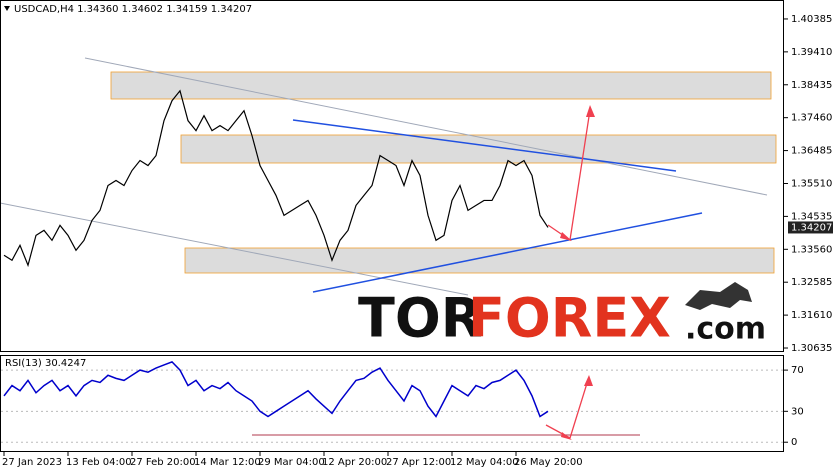  Describe the element at coordinates (548, 462) in the screenshot. I see `x-tick-label: 26 May 20:00` at that location.